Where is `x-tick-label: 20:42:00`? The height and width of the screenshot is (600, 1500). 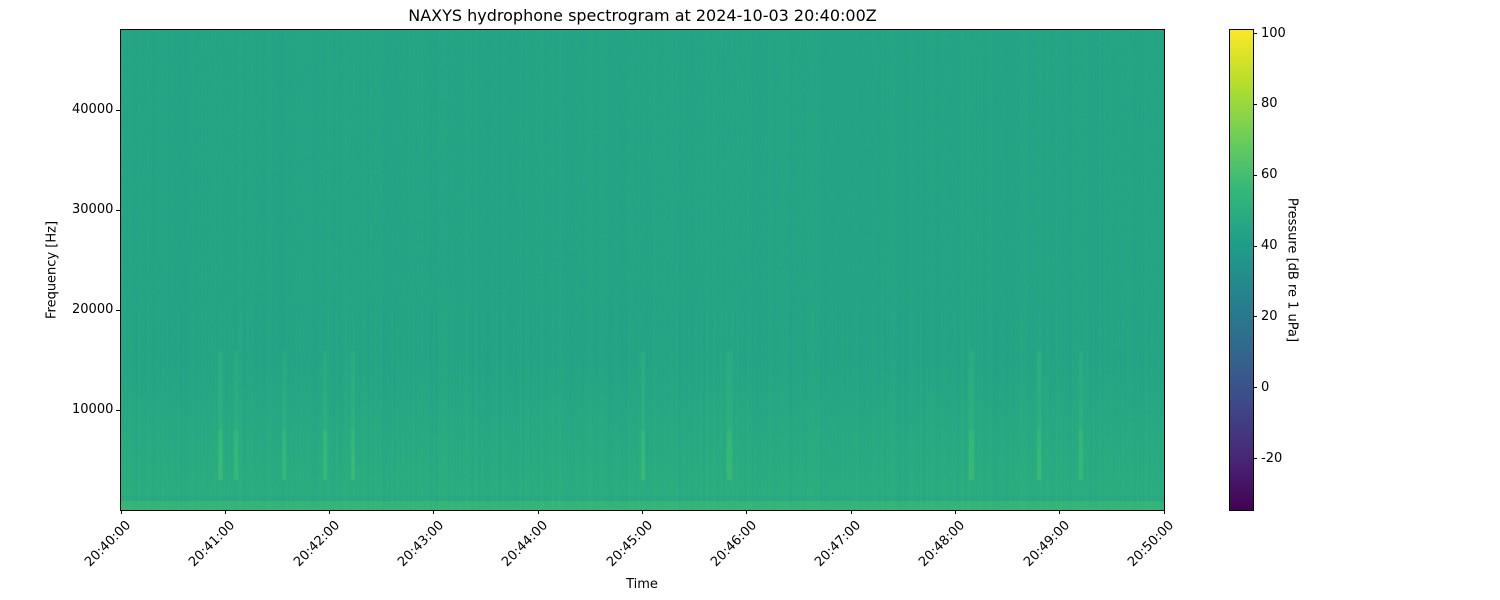
x-tick-label: 20:42:00 is located at coordinates (316, 544).